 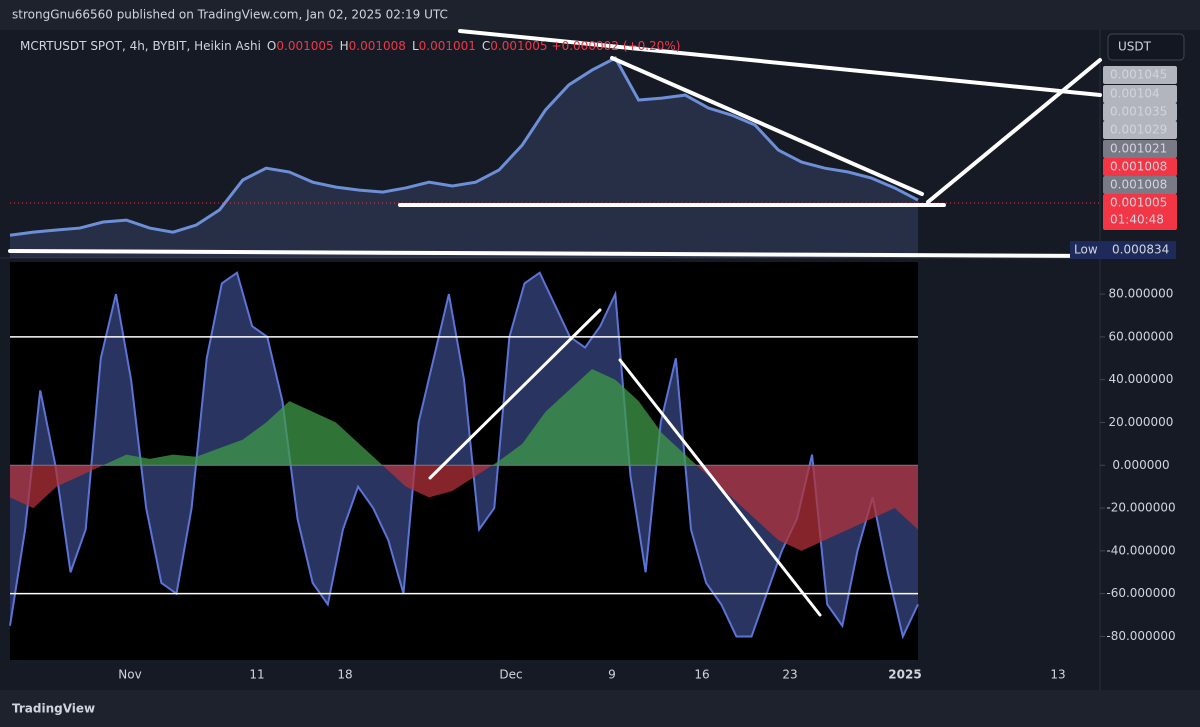 I want to click on y-tick-label: 60.000000, so click(x=1141, y=336).